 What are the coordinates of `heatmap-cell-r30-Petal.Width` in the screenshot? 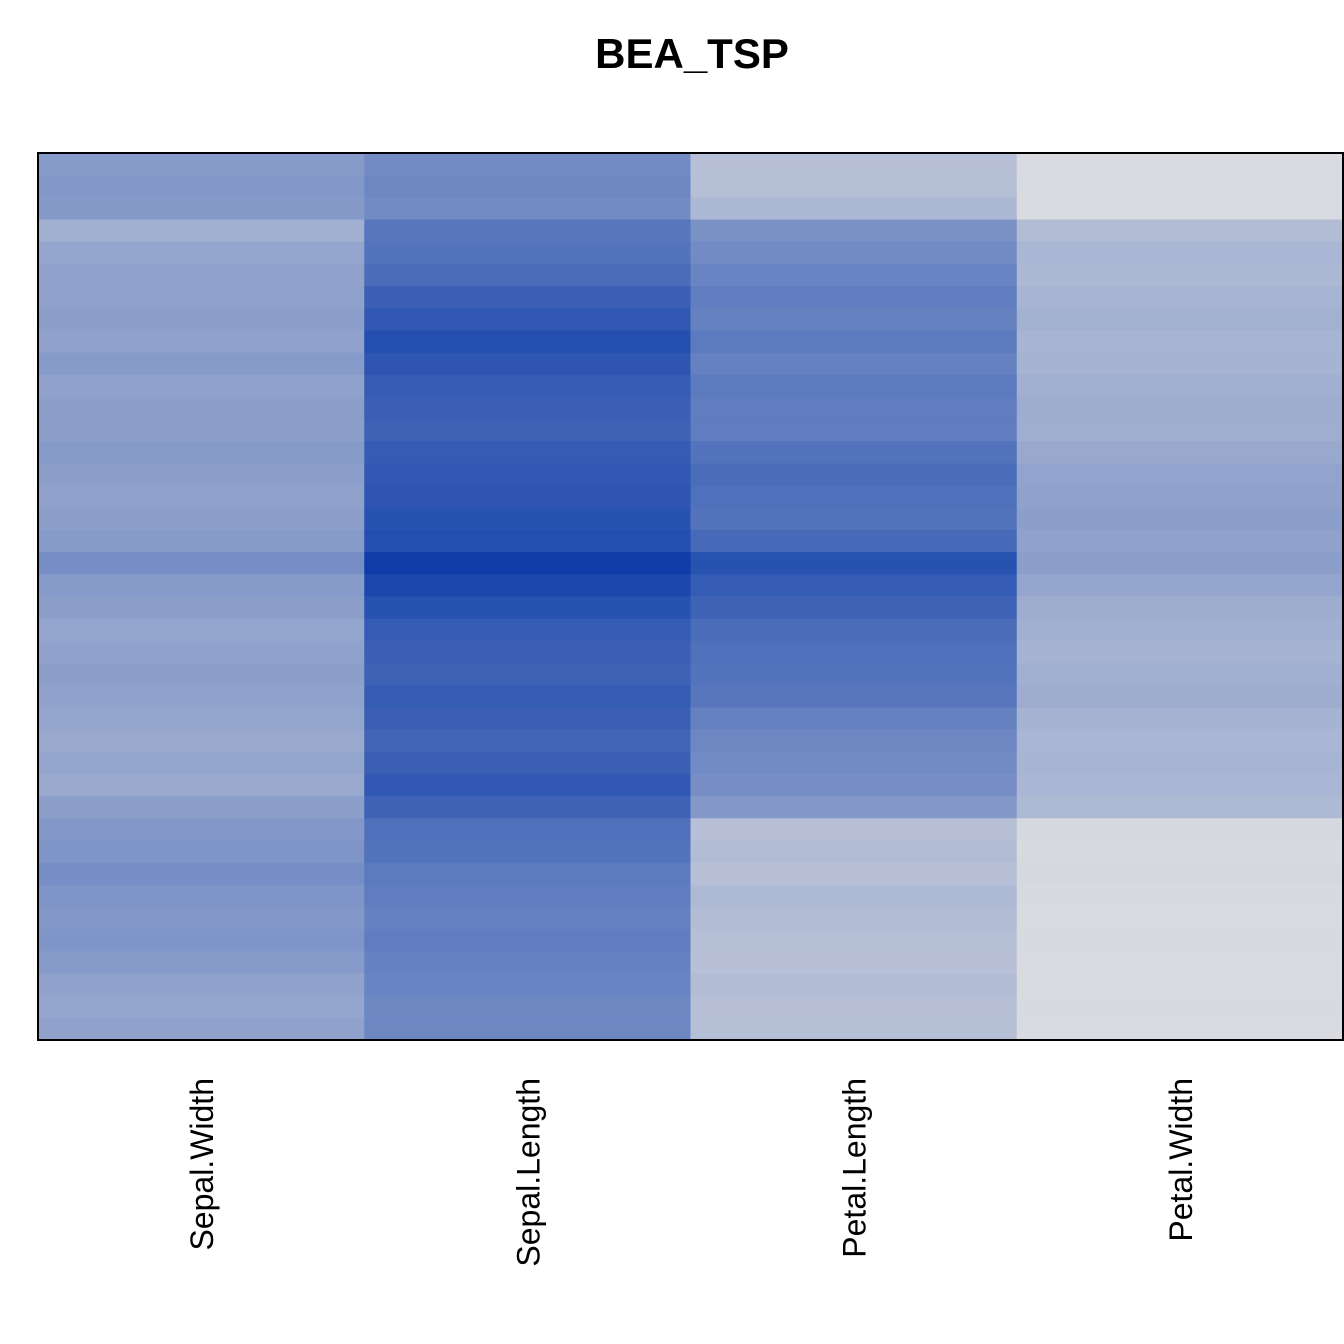 It's located at (1180, 830).